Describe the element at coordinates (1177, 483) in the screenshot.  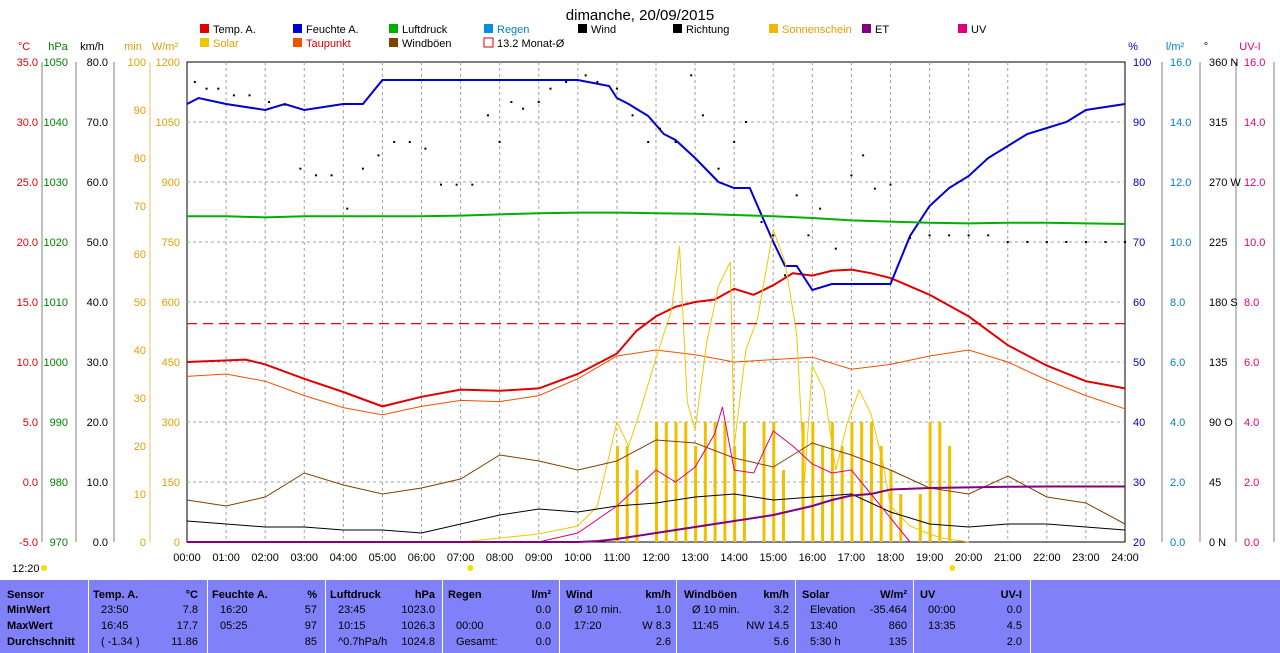
I see `right-axis-tick: 2.0` at that location.